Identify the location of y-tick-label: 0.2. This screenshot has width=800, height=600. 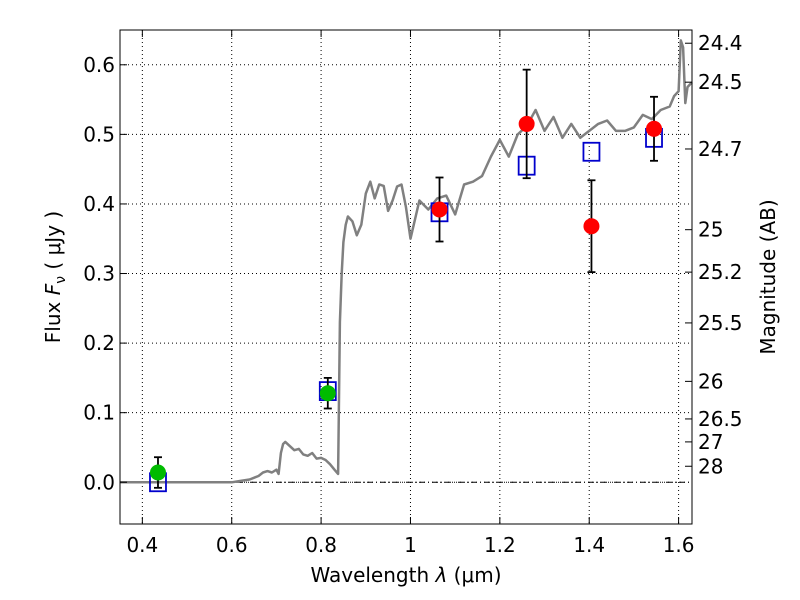
(99, 343).